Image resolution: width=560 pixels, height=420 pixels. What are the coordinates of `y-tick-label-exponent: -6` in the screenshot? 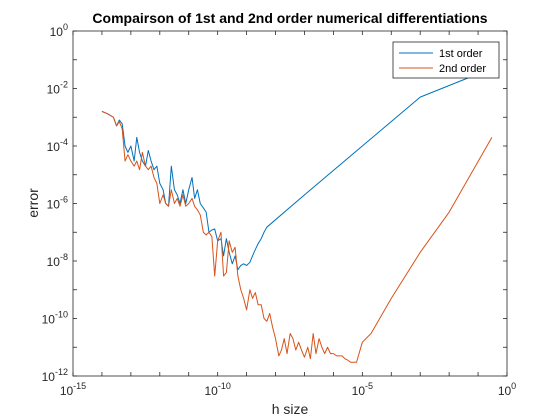 It's located at (64, 200).